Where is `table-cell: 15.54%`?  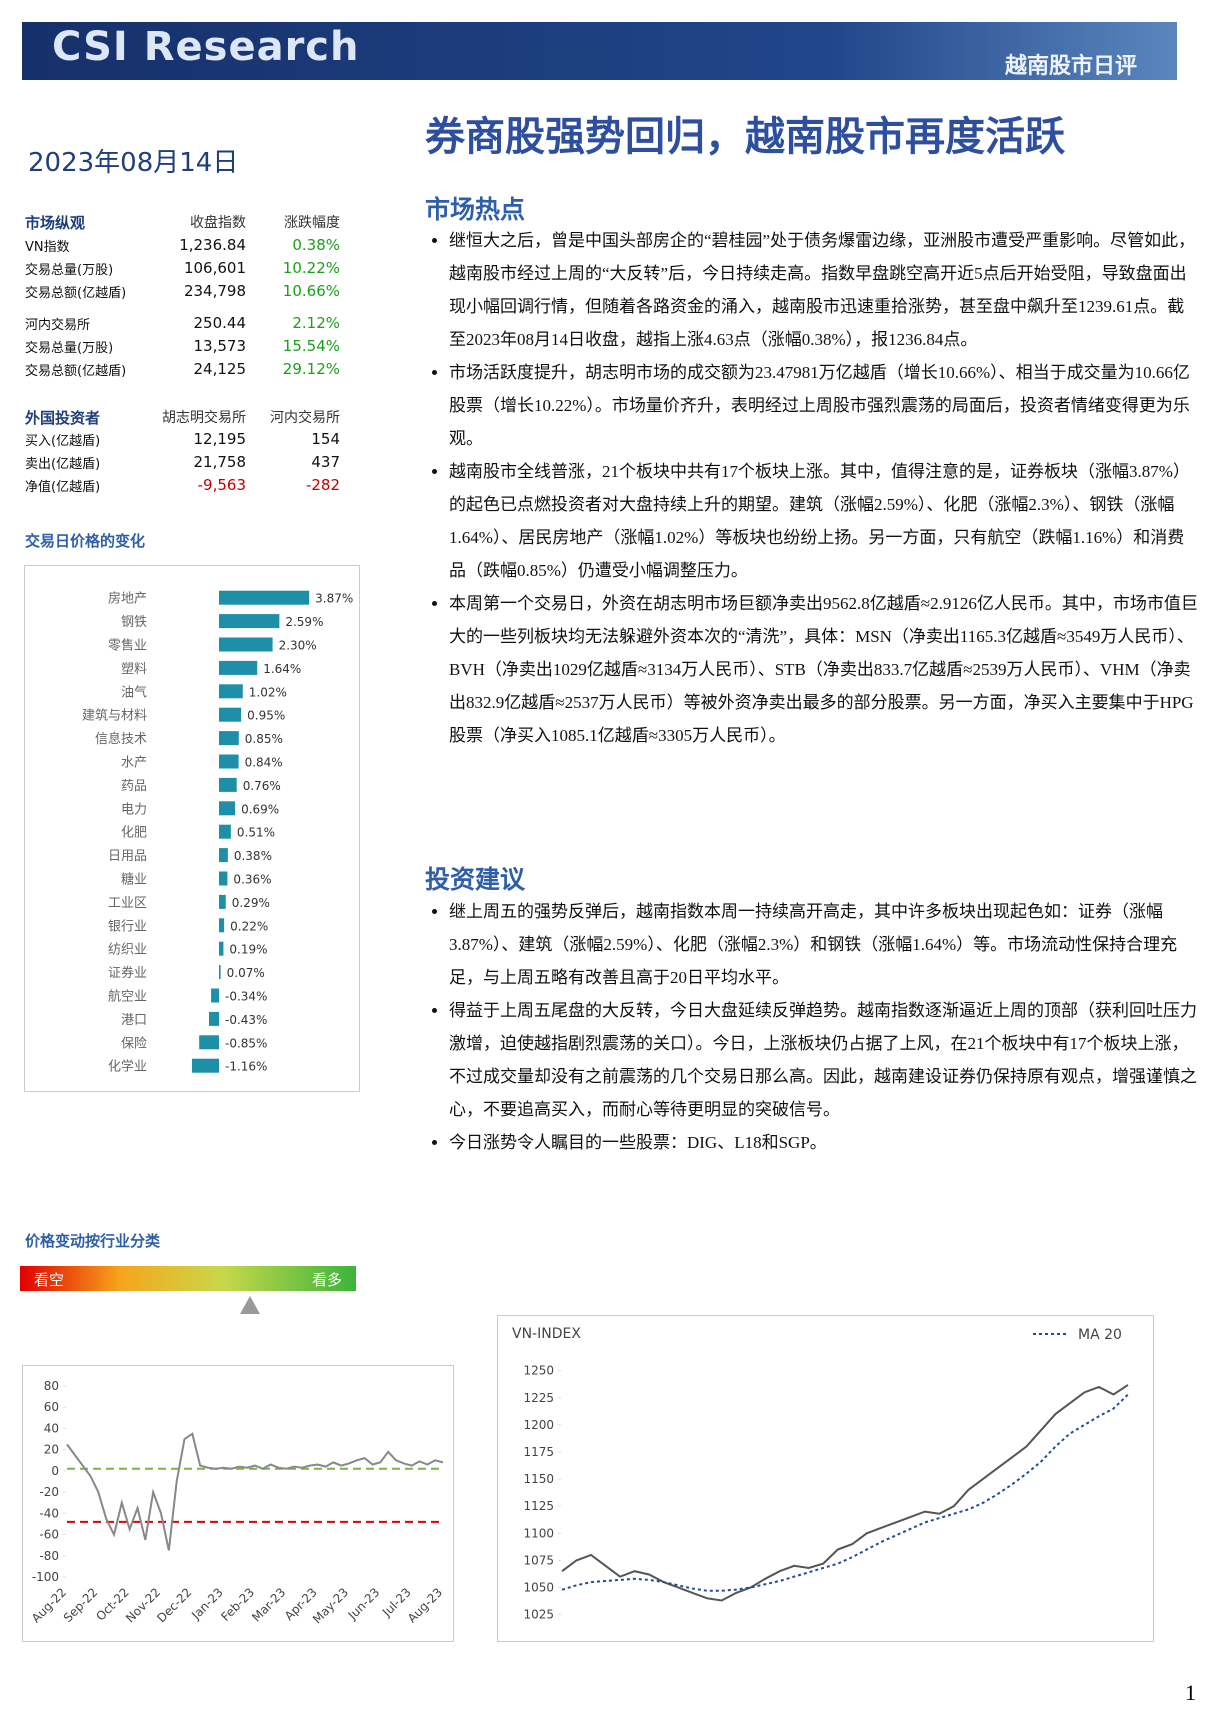
table-cell: 15.54% is located at coordinates (311, 346).